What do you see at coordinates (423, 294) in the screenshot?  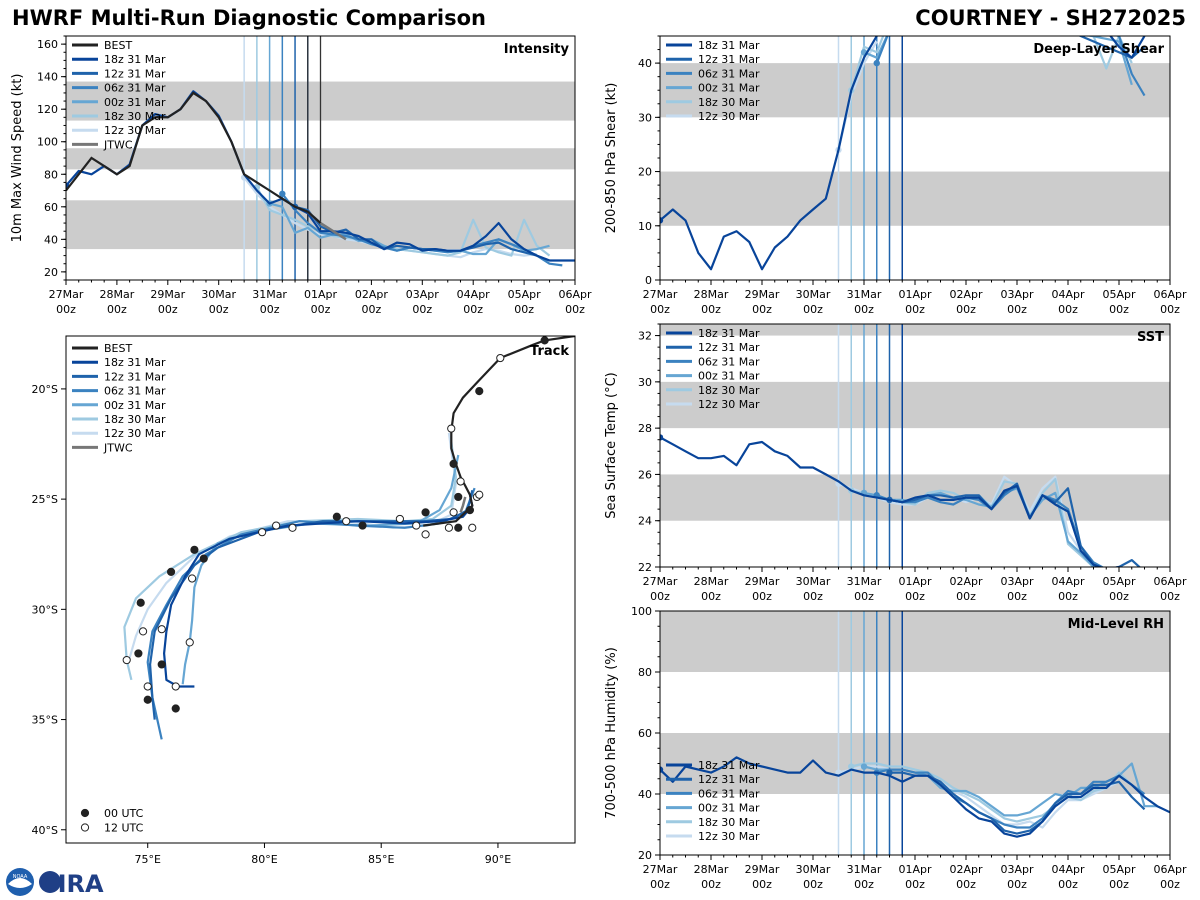 I see `x-tick-label: 03Apr` at bounding box center [423, 294].